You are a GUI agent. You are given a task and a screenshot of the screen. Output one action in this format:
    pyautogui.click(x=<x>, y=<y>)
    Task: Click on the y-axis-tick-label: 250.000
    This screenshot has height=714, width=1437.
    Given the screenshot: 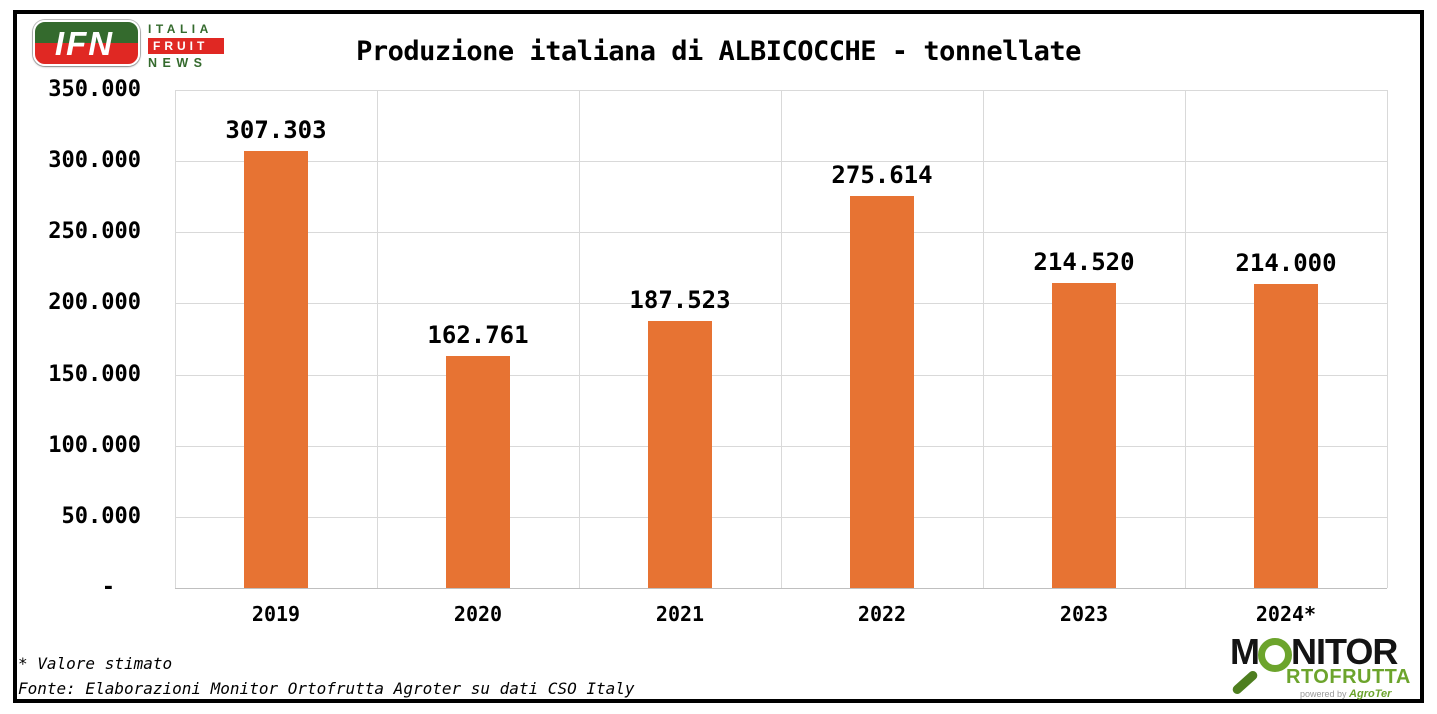 What is the action you would take?
    pyautogui.click(x=94, y=232)
    